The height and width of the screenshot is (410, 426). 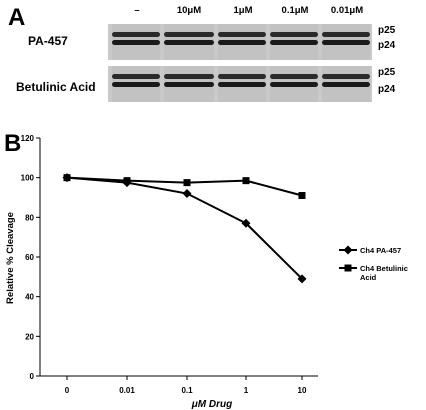 I want to click on x-tick-labels: 0 0.01 0.1 1 10, so click(x=186, y=390).